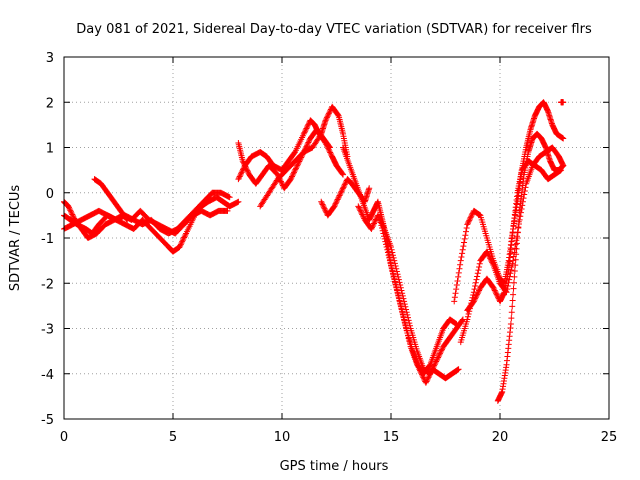 The height and width of the screenshot is (480, 640). I want to click on y-tick-label: 0, so click(50, 194).